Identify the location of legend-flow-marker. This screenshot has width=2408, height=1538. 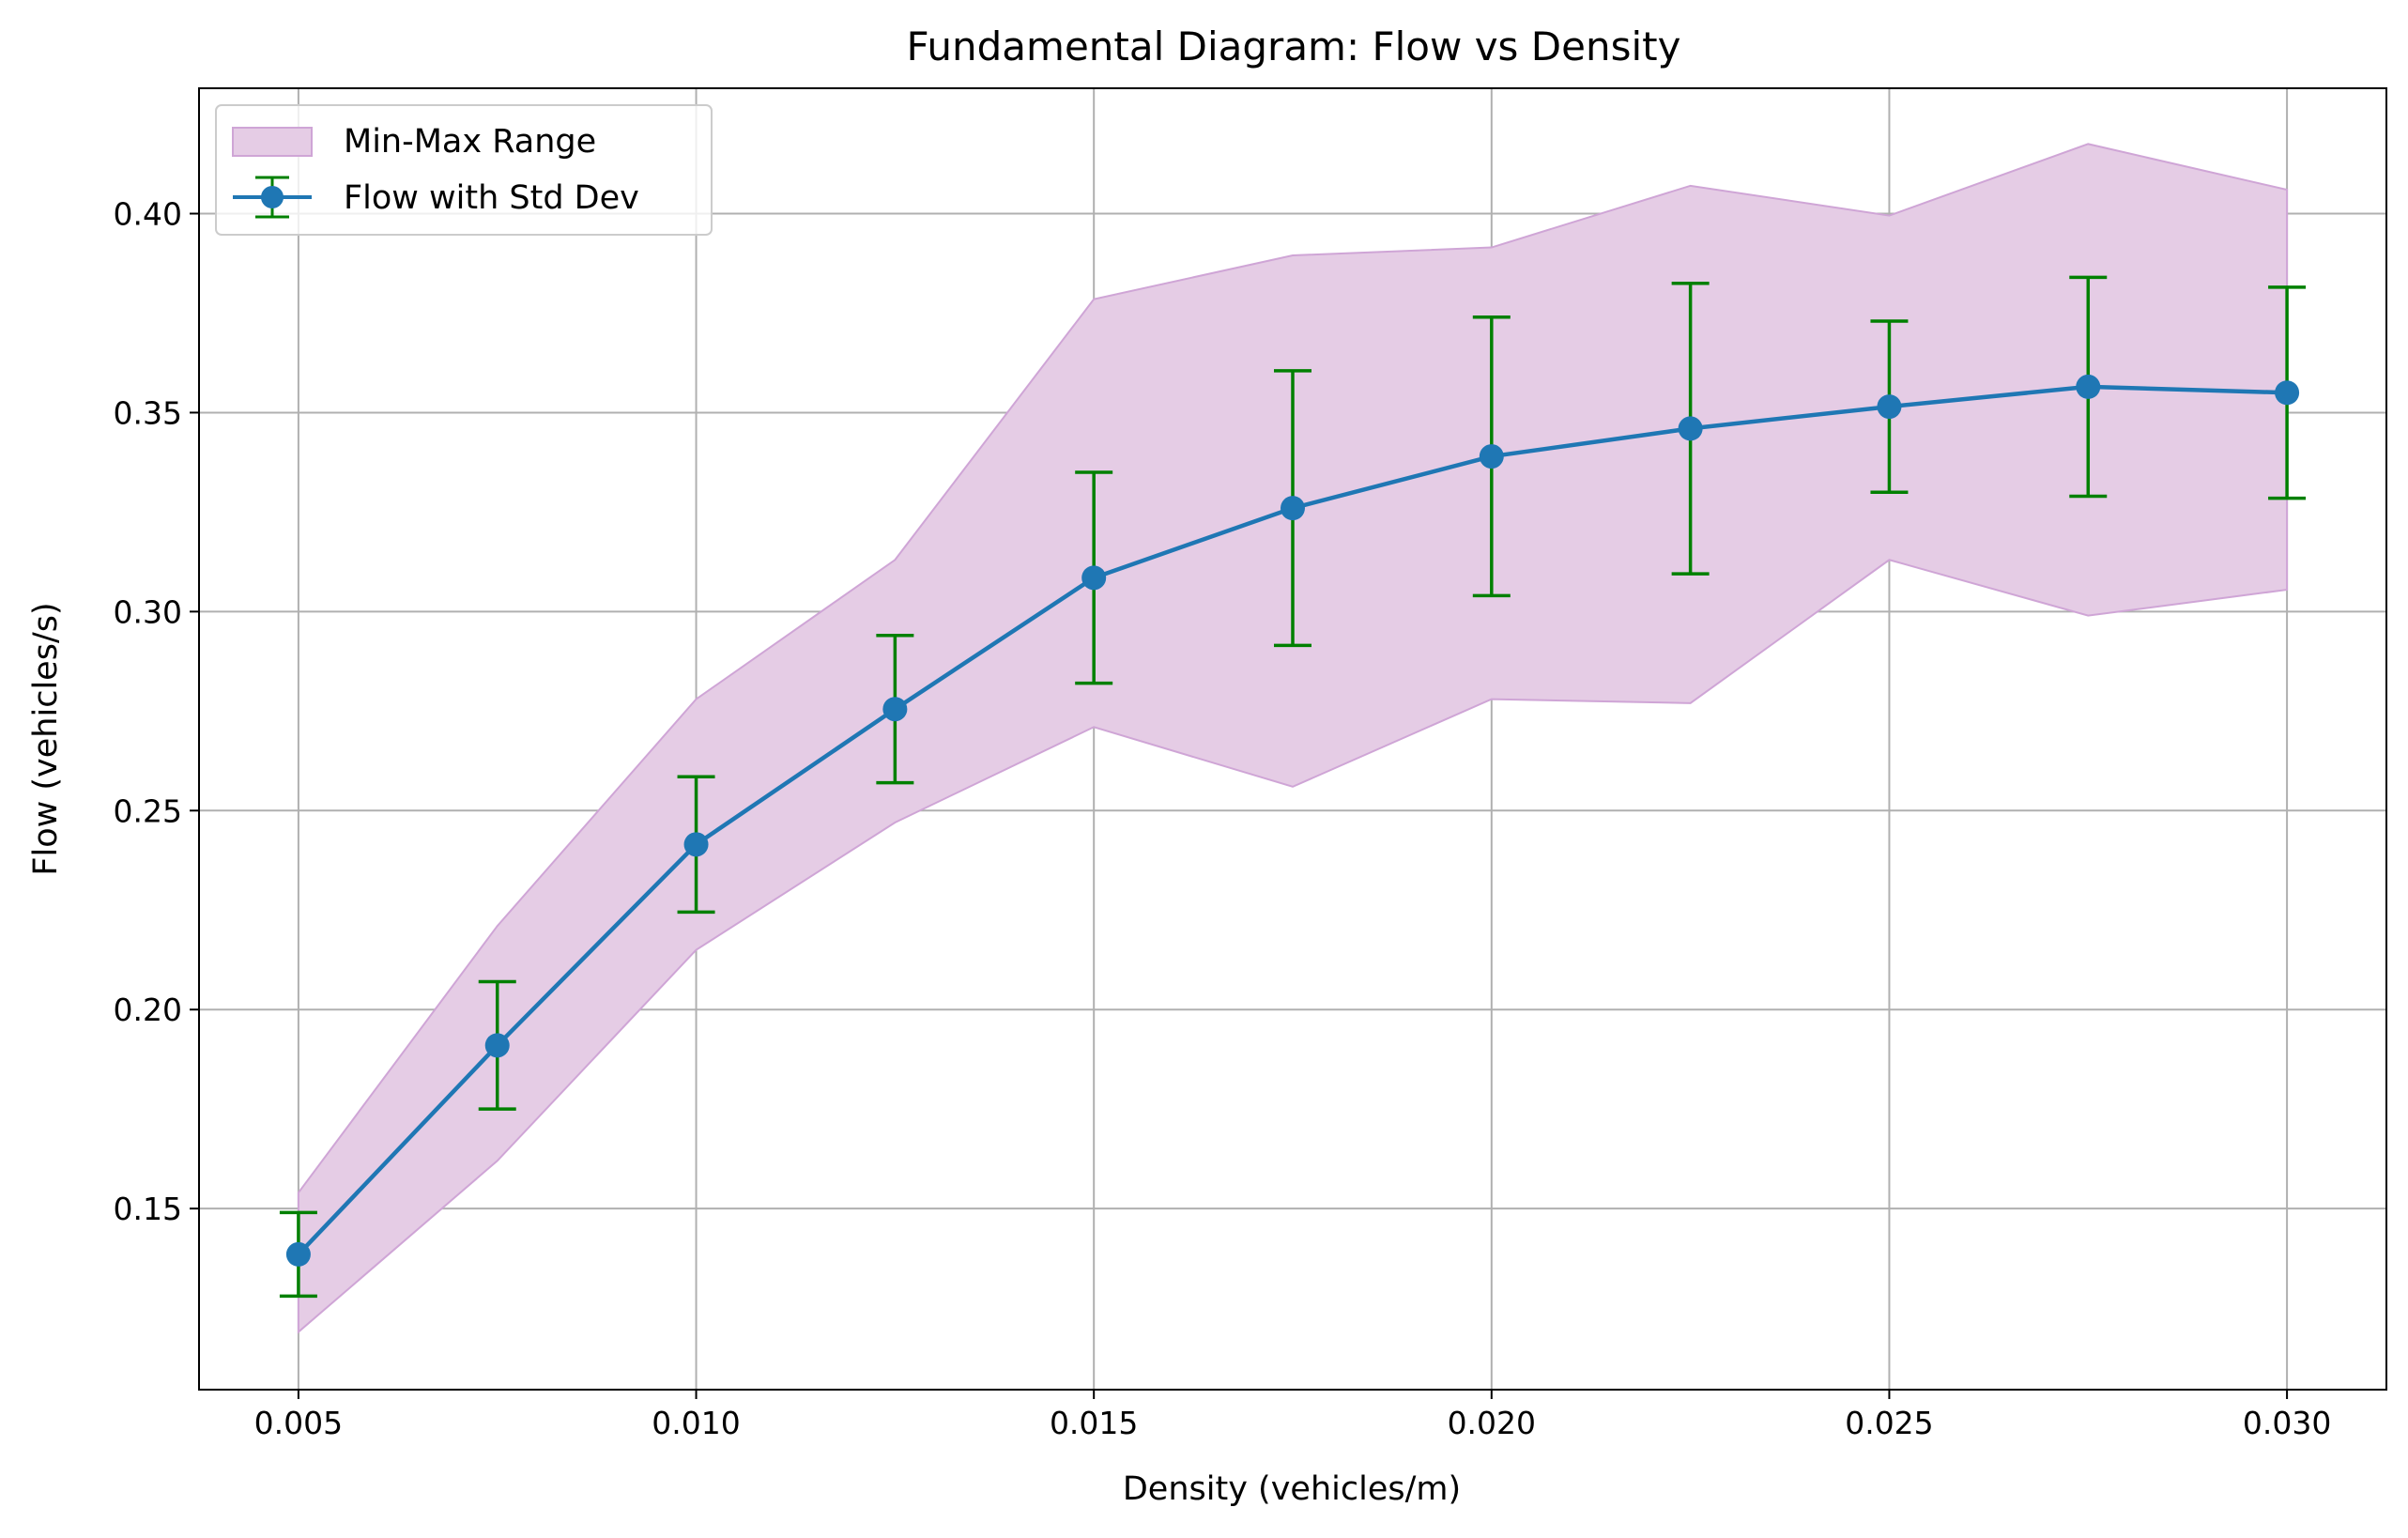
(272, 197).